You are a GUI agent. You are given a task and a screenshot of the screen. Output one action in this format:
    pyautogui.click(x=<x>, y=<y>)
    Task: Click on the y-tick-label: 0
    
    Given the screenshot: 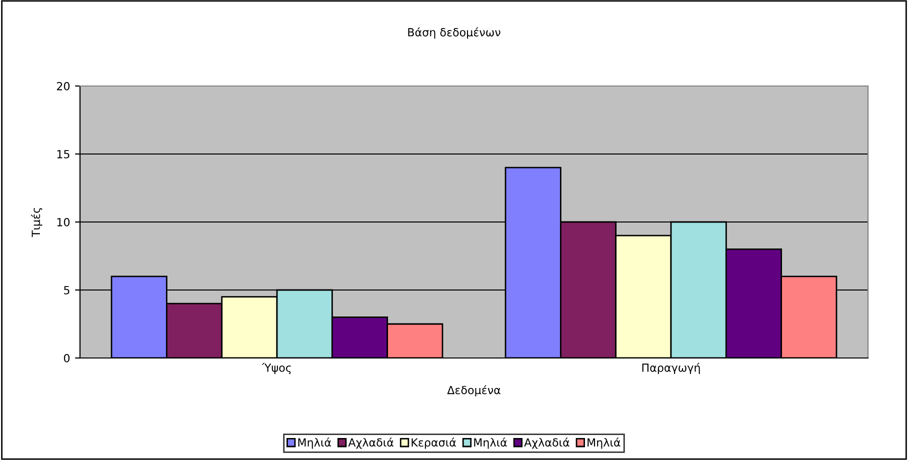 What is the action you would take?
    pyautogui.click(x=67, y=358)
    